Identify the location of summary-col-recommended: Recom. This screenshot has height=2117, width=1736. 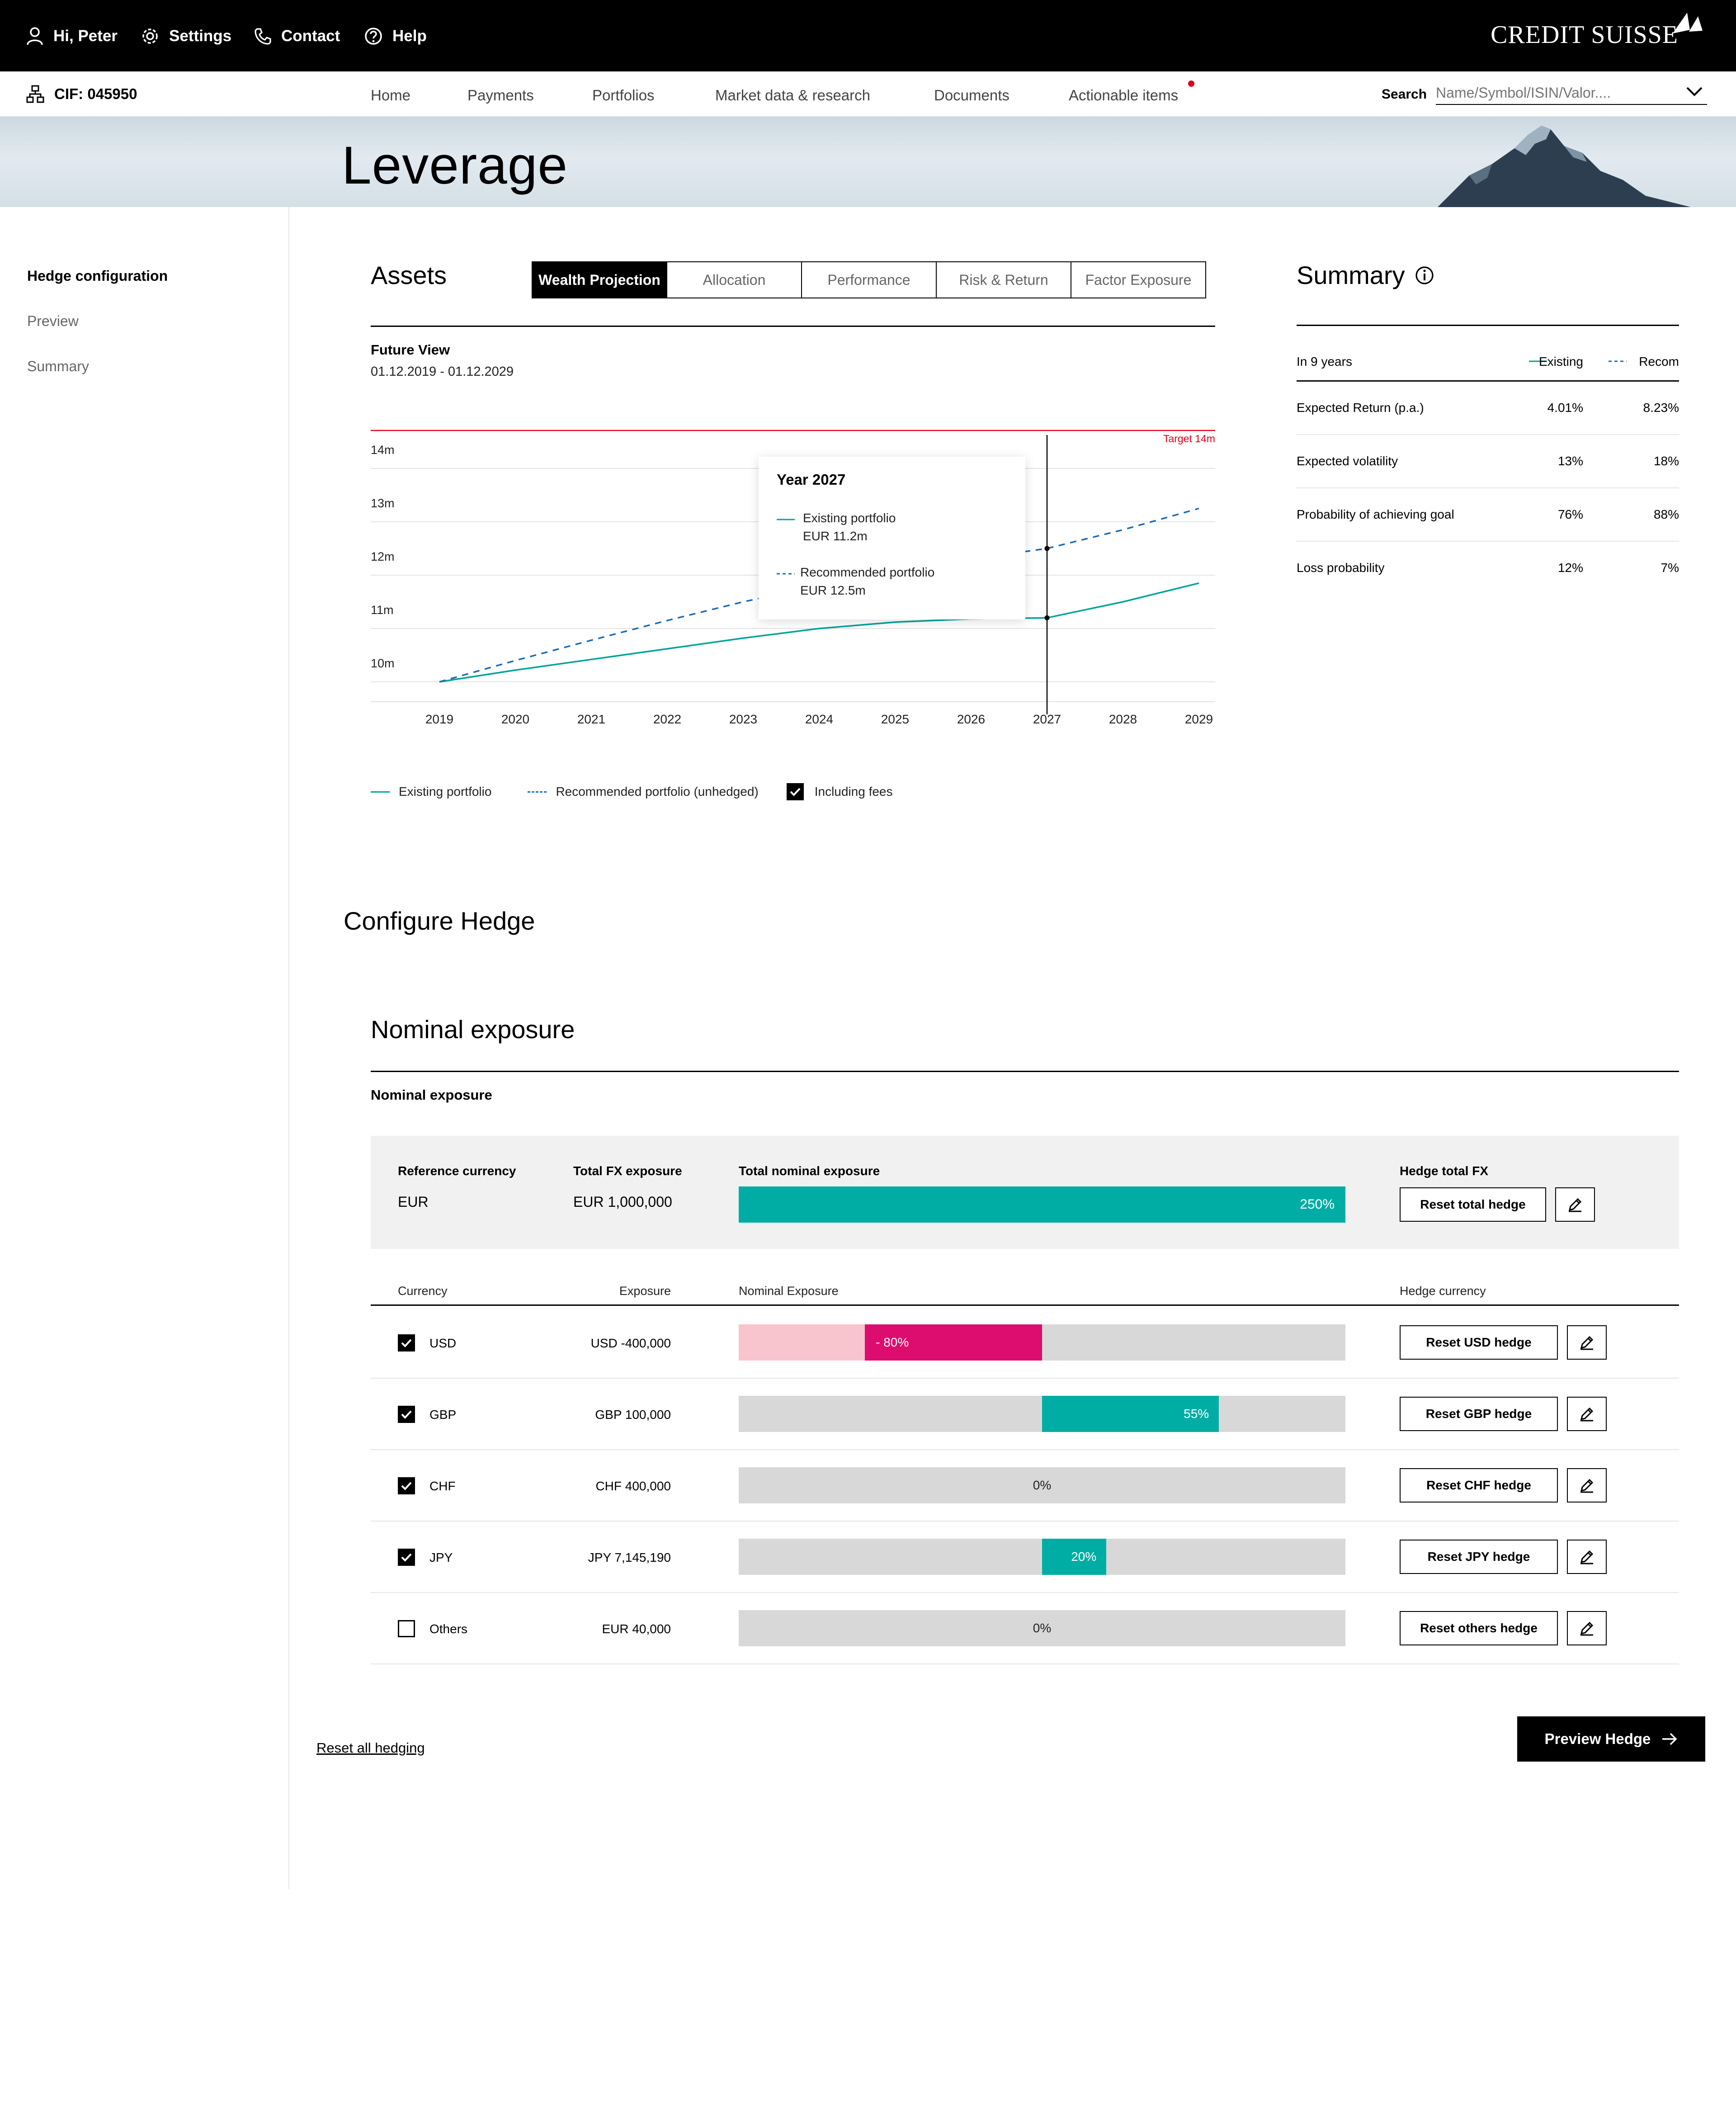
(1659, 361).